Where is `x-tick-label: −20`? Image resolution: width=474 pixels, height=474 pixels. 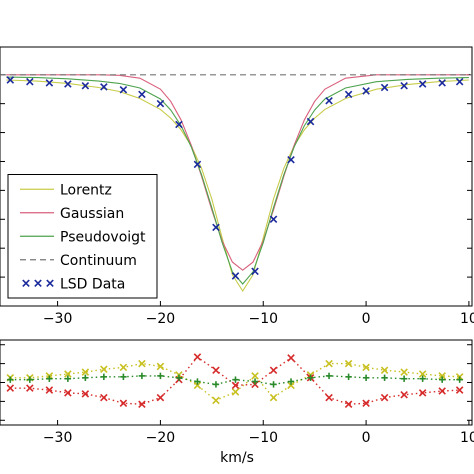 x-tick-label: −20 is located at coordinates (161, 438).